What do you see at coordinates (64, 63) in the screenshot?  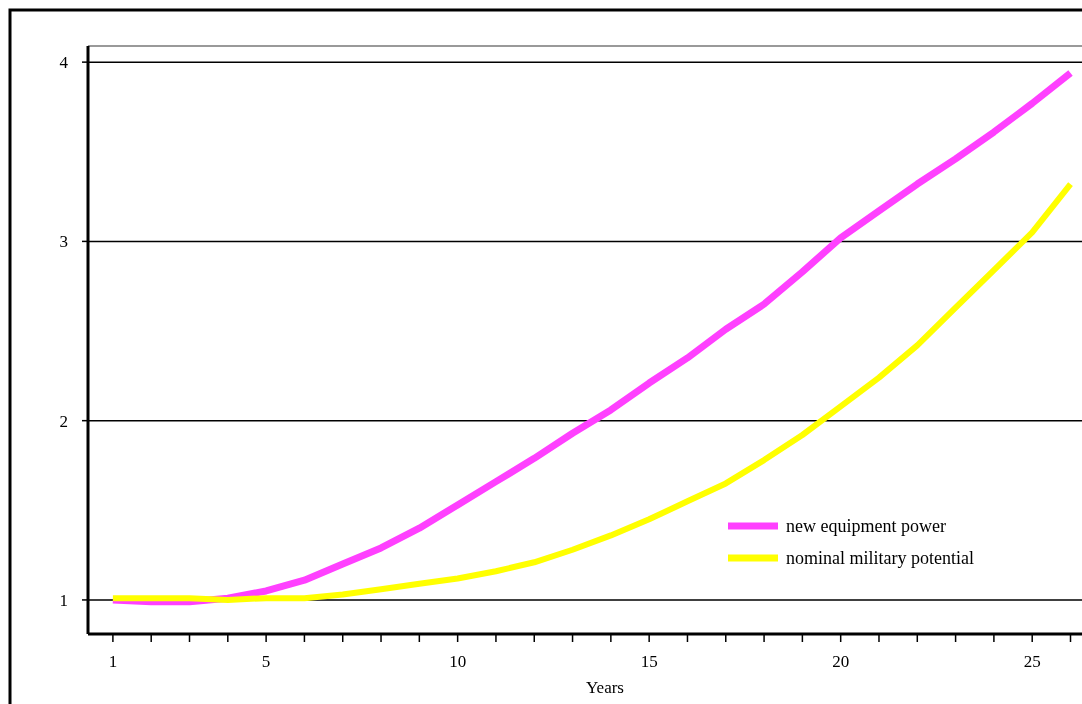 I see `y-tick-label: 4` at bounding box center [64, 63].